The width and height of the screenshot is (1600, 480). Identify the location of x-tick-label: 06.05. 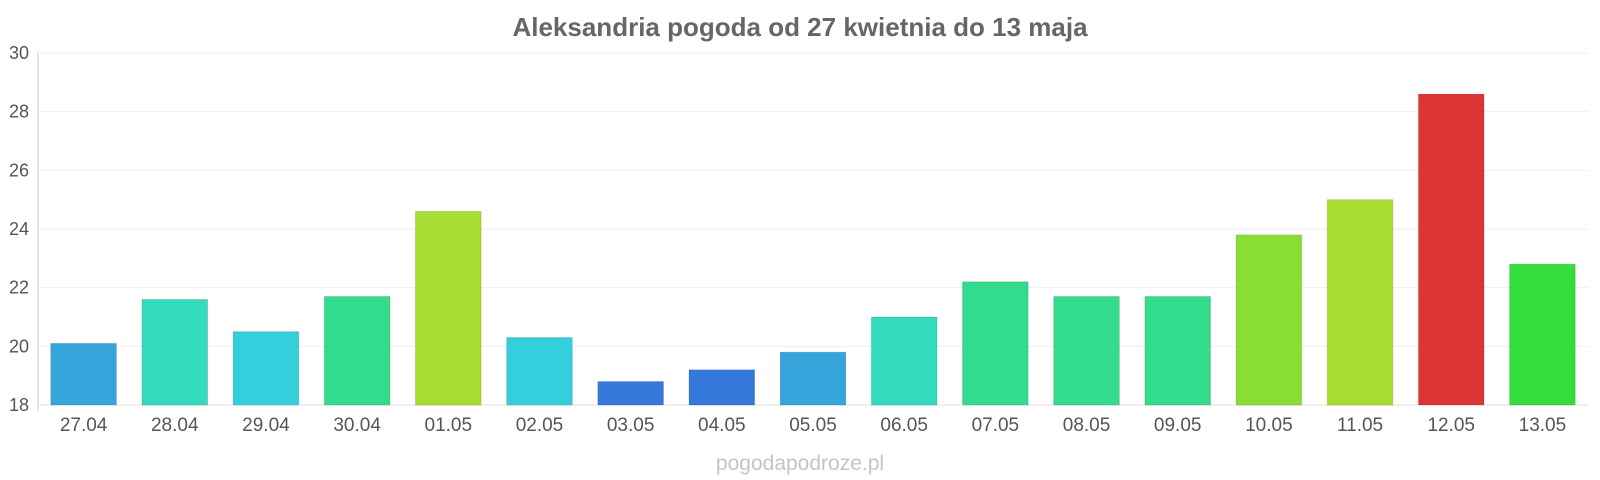
(904, 425).